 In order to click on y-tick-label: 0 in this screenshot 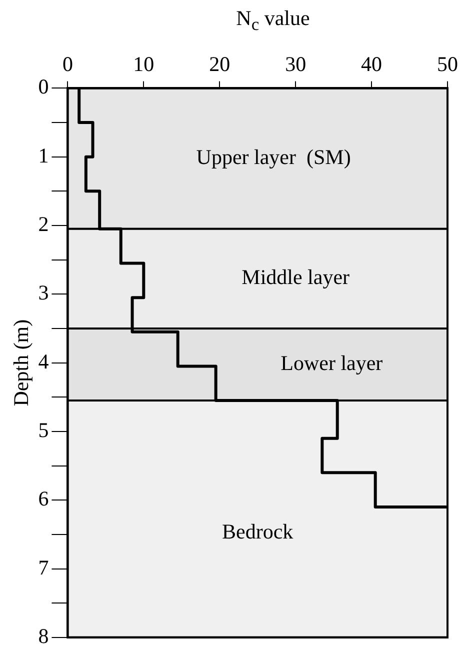, I will do `click(43, 86)`.